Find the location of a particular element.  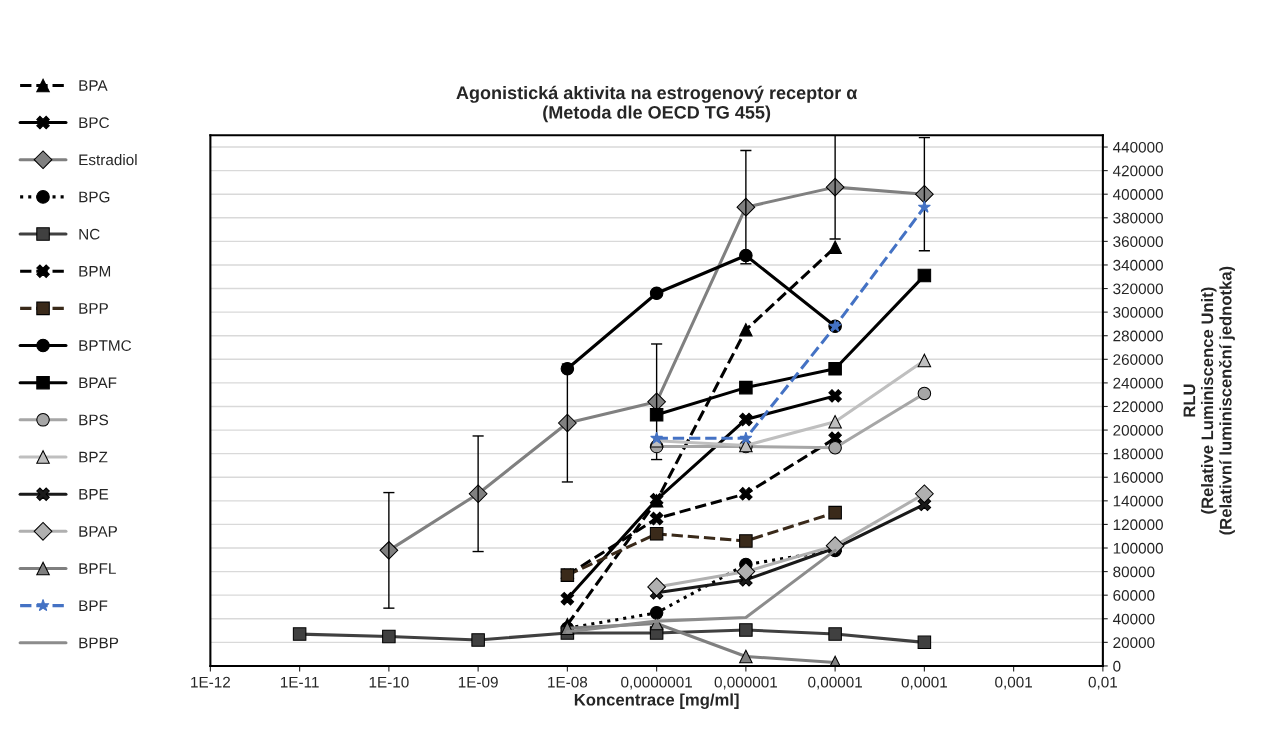

y-tick-label: 120000 is located at coordinates (1138, 525).